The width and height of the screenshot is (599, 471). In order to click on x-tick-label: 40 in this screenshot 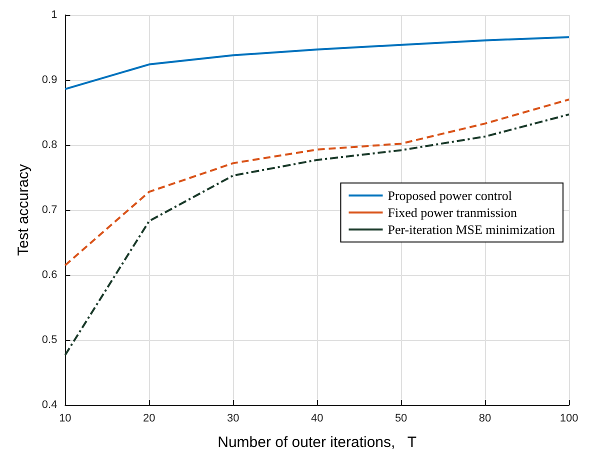, I will do `click(317, 418)`.